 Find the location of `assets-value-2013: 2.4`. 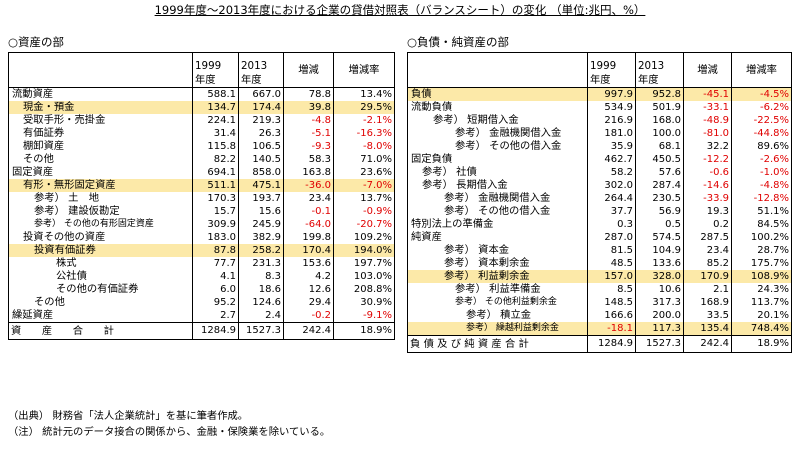

assets-value-2013: 2.4 is located at coordinates (261, 316).